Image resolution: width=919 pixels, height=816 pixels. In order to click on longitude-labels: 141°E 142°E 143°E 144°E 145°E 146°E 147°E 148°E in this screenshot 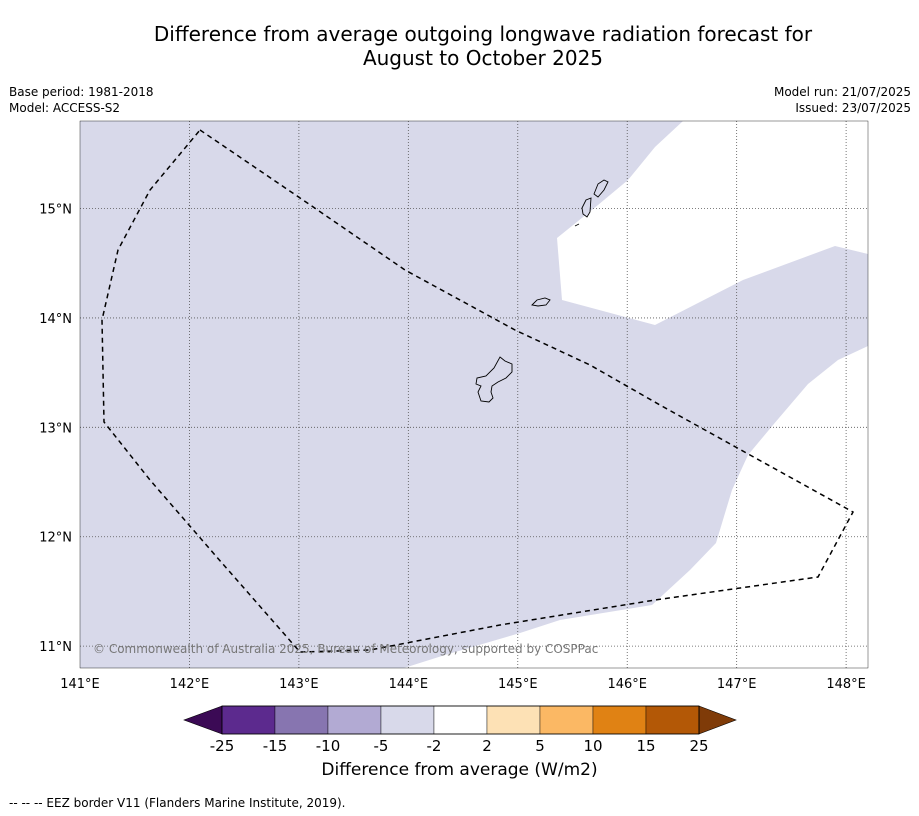, I will do `click(463, 684)`.